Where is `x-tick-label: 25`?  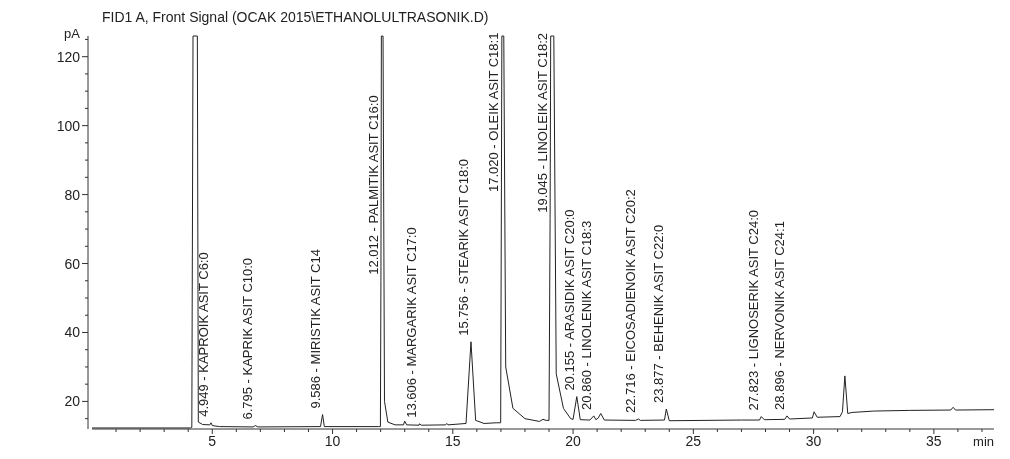
x-tick-label: 25 is located at coordinates (693, 441).